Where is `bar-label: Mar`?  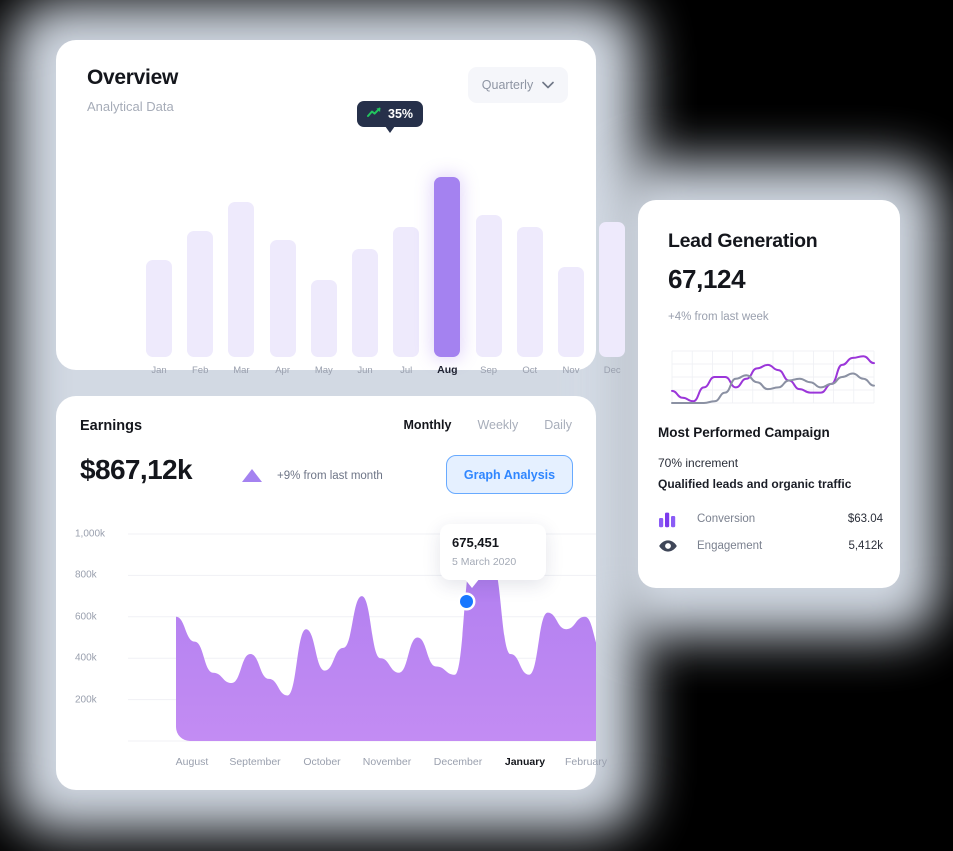
bar-label: Mar is located at coordinates (241, 370).